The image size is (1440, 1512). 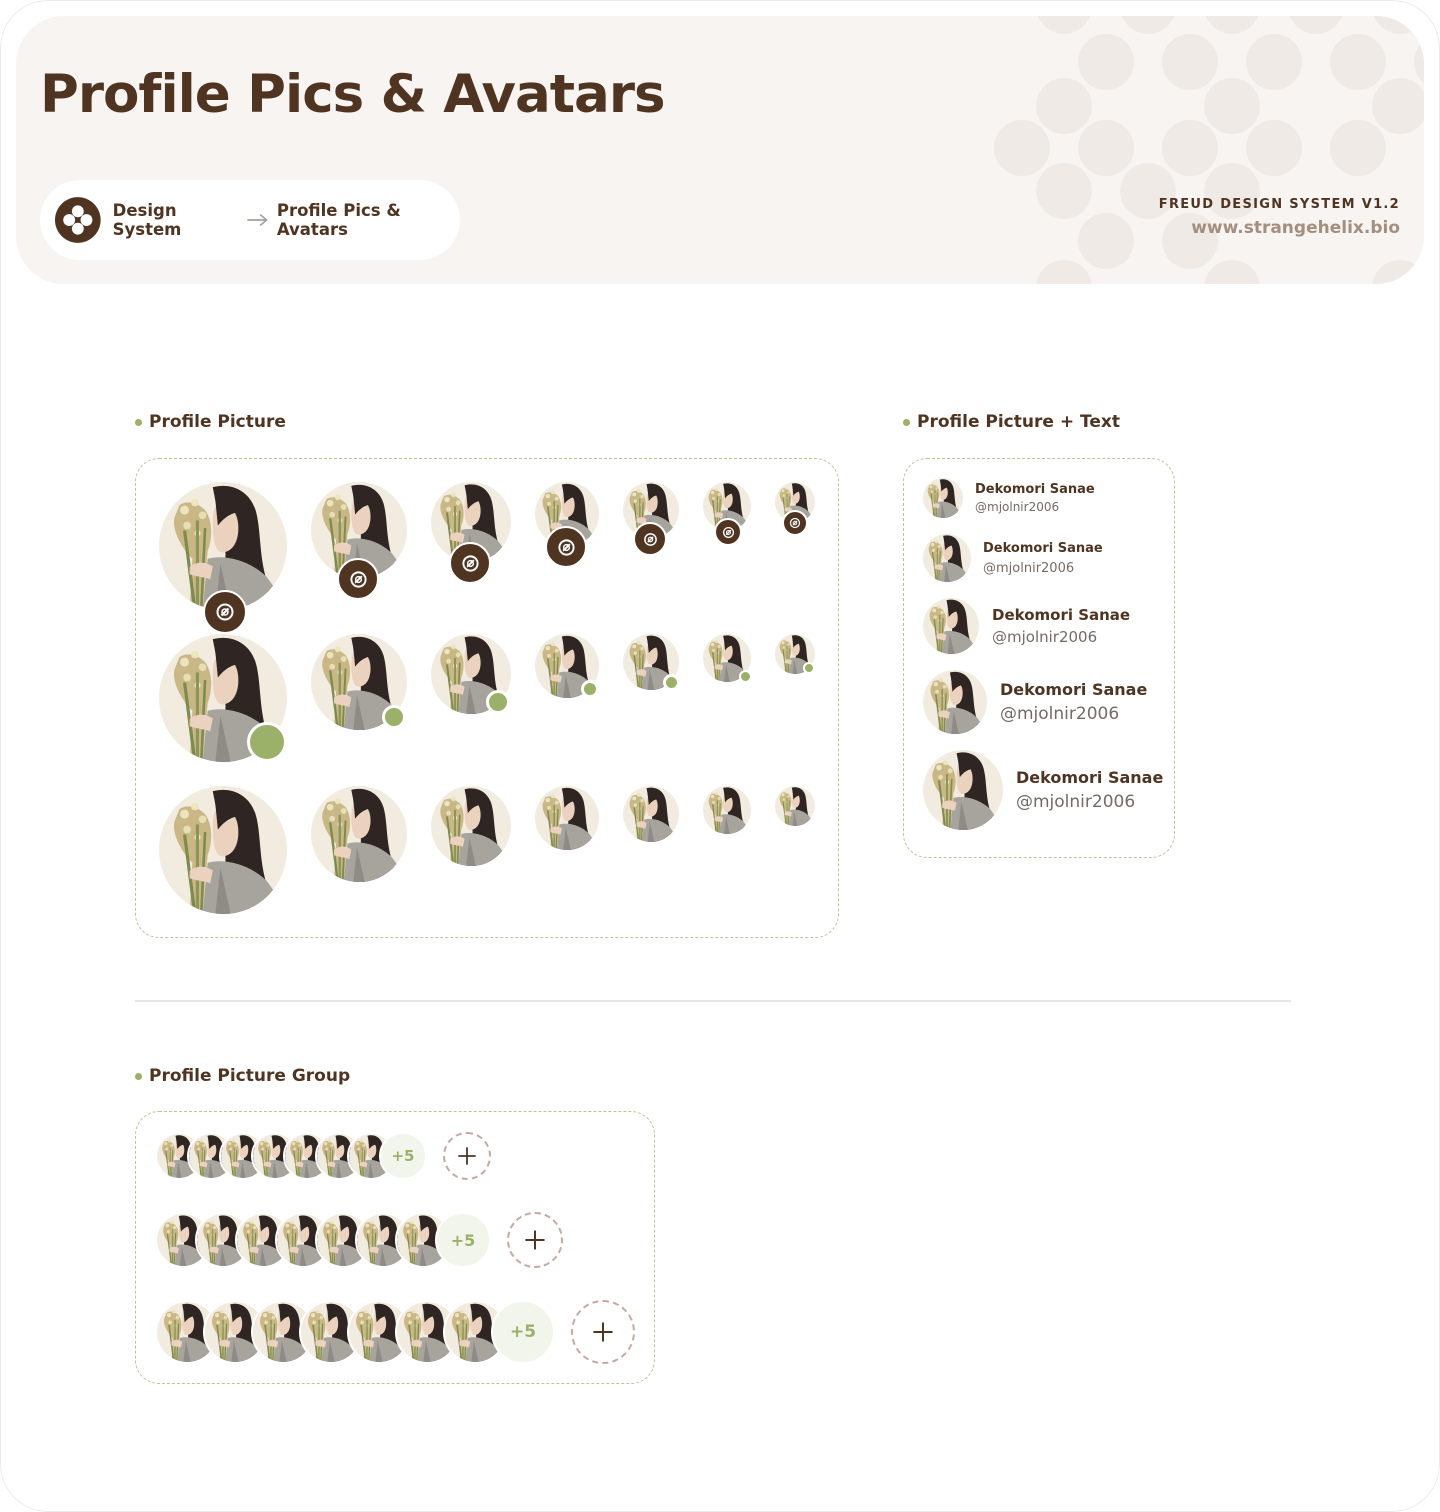 What do you see at coordinates (651, 519) in the screenshot?
I see `avatar-xs-verified` at bounding box center [651, 519].